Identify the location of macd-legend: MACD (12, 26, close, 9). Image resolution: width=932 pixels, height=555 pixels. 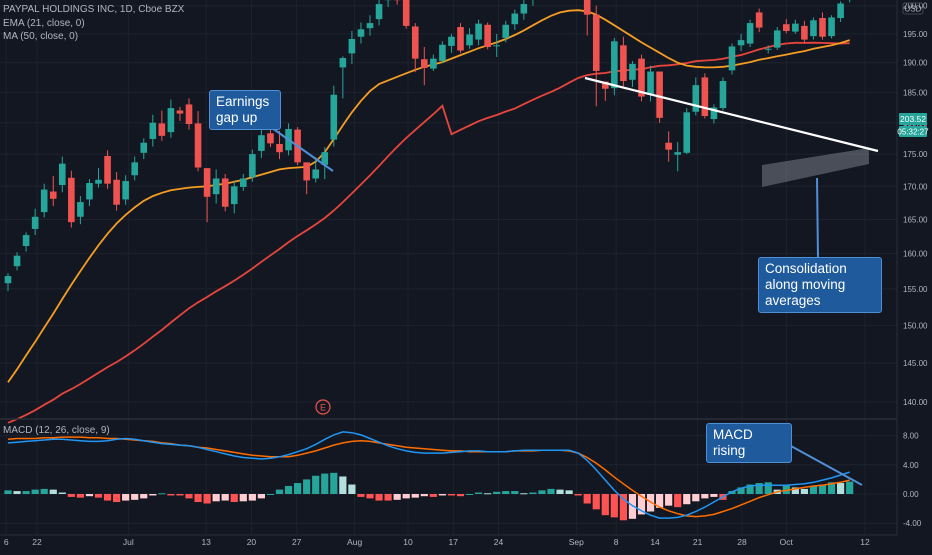
(56, 430).